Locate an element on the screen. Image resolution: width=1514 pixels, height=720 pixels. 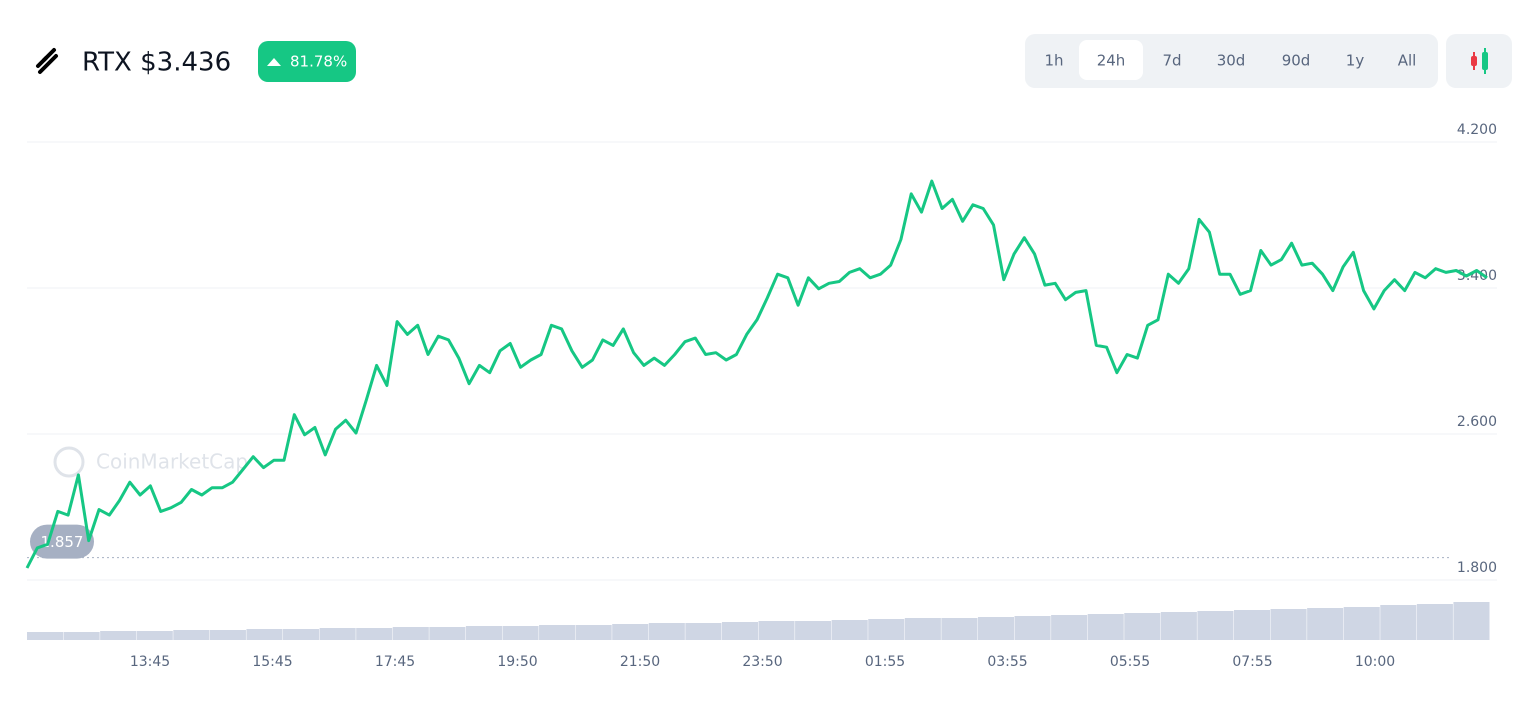
start-label: 1.857 is located at coordinates (62, 542).